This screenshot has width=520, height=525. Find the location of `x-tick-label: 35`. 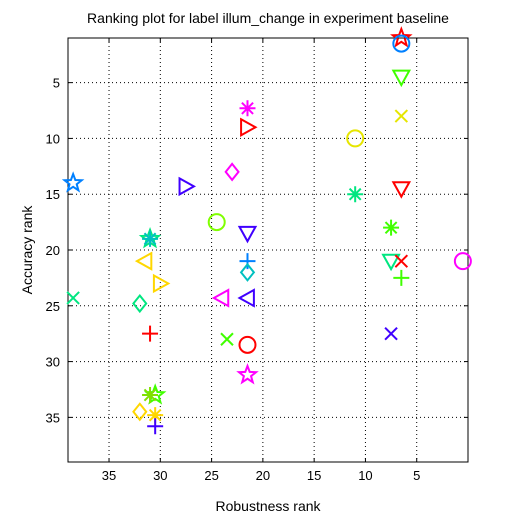

x-tick-label: 35 is located at coordinates (109, 475).